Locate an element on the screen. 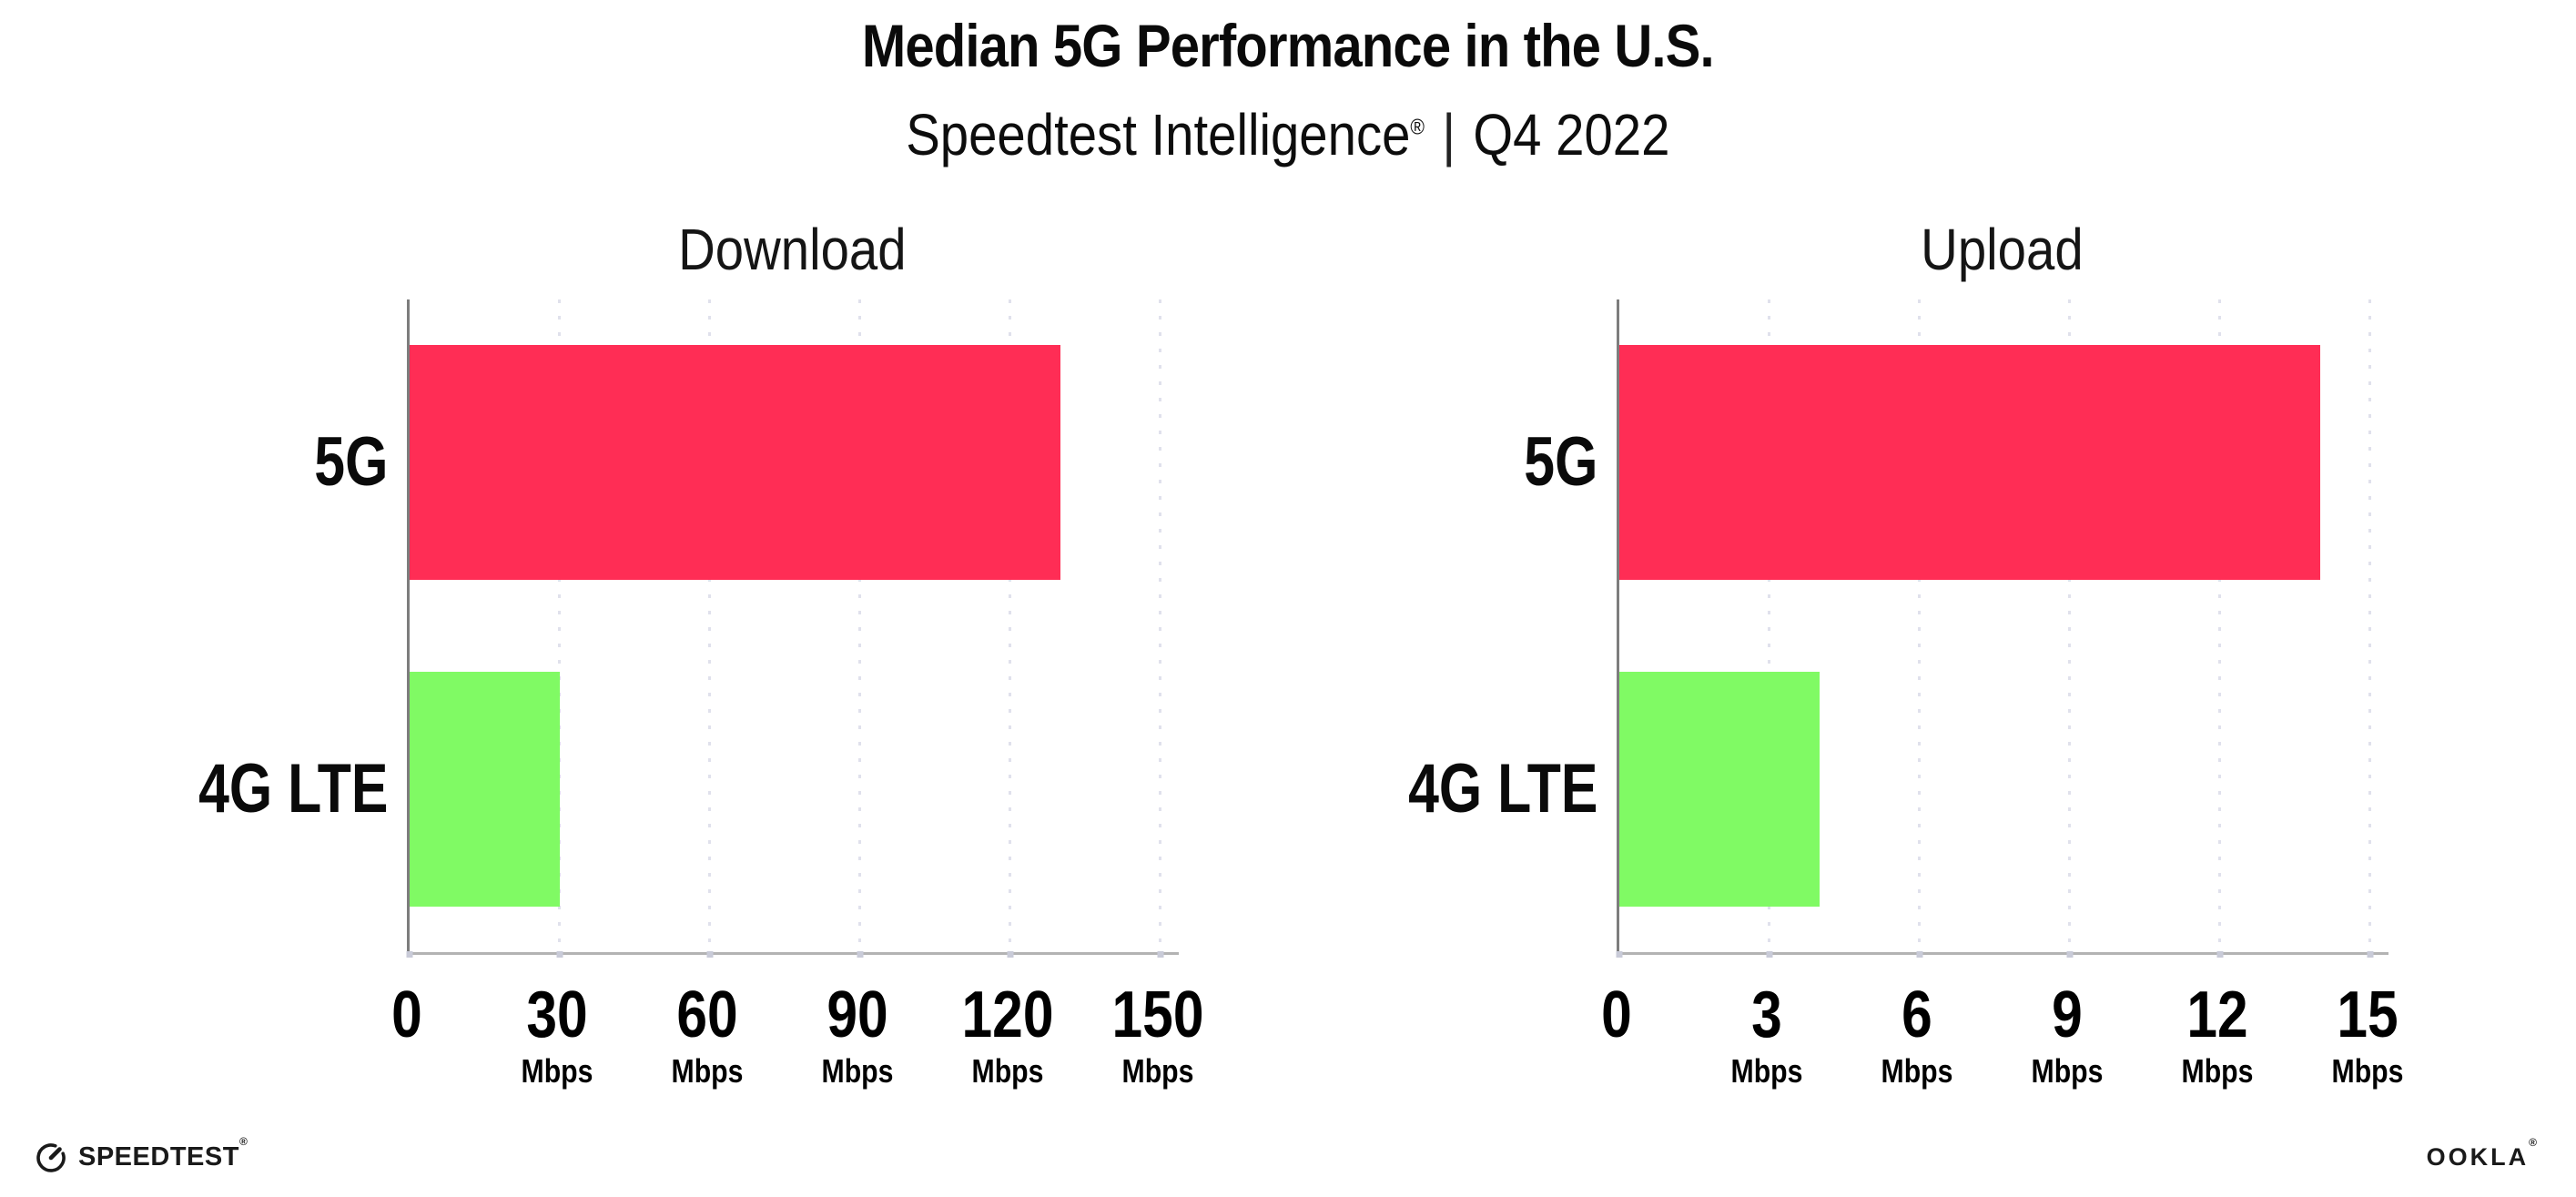 This screenshot has height=1197, width=2576. x-tick-value: 120 is located at coordinates (1007, 1015).